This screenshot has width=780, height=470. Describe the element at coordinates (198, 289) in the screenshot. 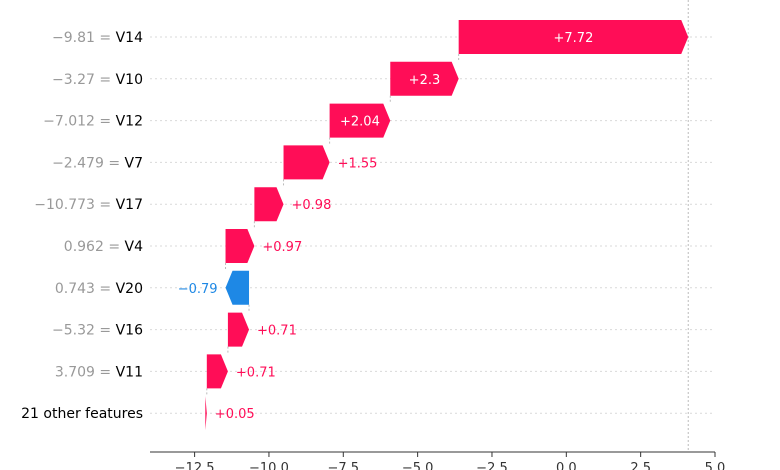

I see `data-label: −0.79` at that location.